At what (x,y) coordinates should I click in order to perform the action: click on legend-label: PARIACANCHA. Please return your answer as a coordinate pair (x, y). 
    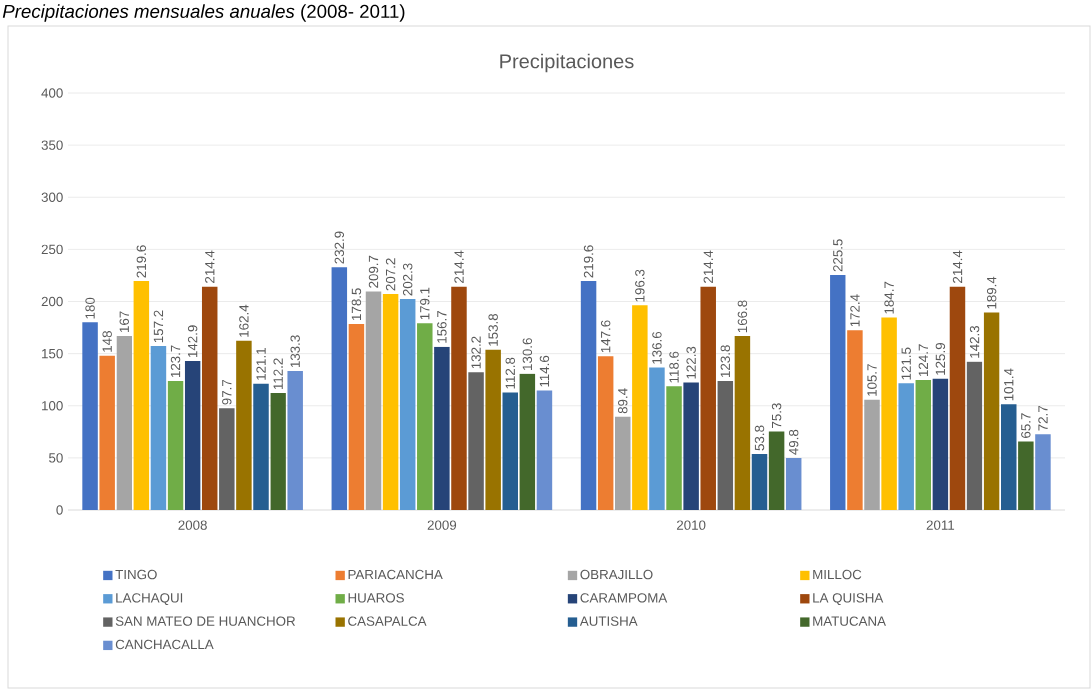
    Looking at the image, I should click on (395, 574).